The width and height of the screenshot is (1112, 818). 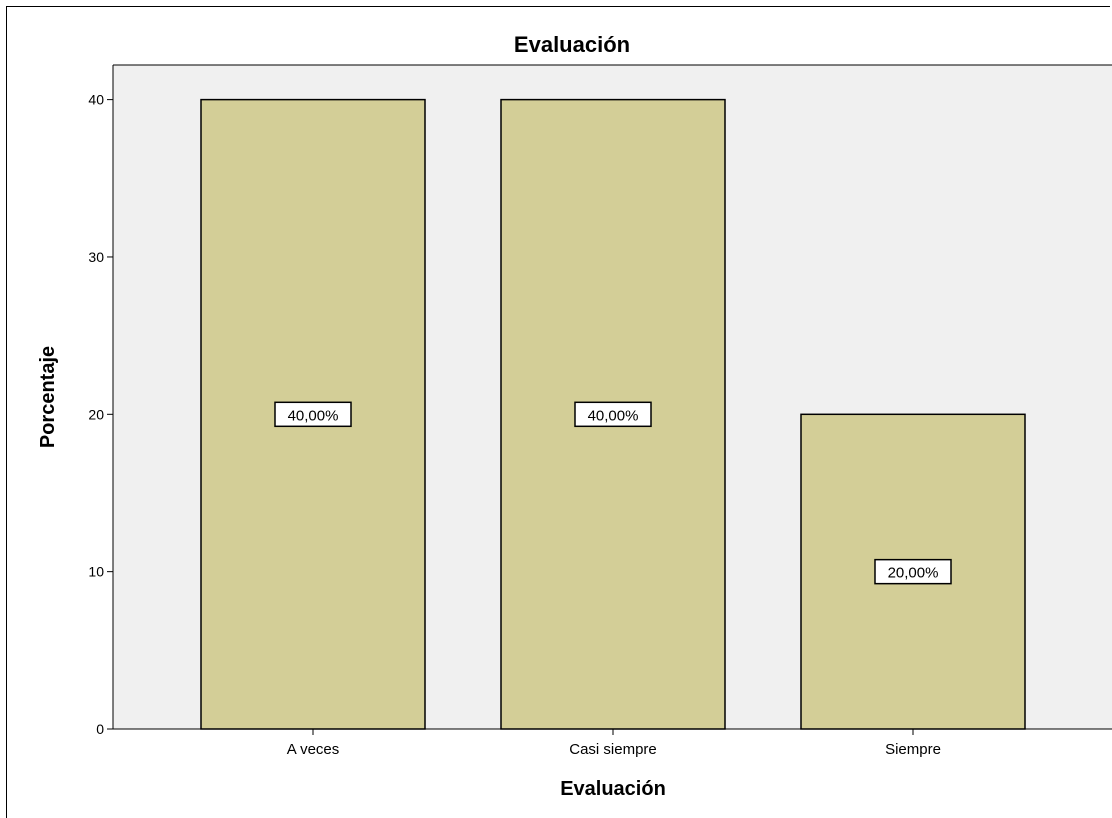 What do you see at coordinates (613, 493) in the screenshot?
I see `data-labels-group: 40,00% 40,00% 20,00%` at bounding box center [613, 493].